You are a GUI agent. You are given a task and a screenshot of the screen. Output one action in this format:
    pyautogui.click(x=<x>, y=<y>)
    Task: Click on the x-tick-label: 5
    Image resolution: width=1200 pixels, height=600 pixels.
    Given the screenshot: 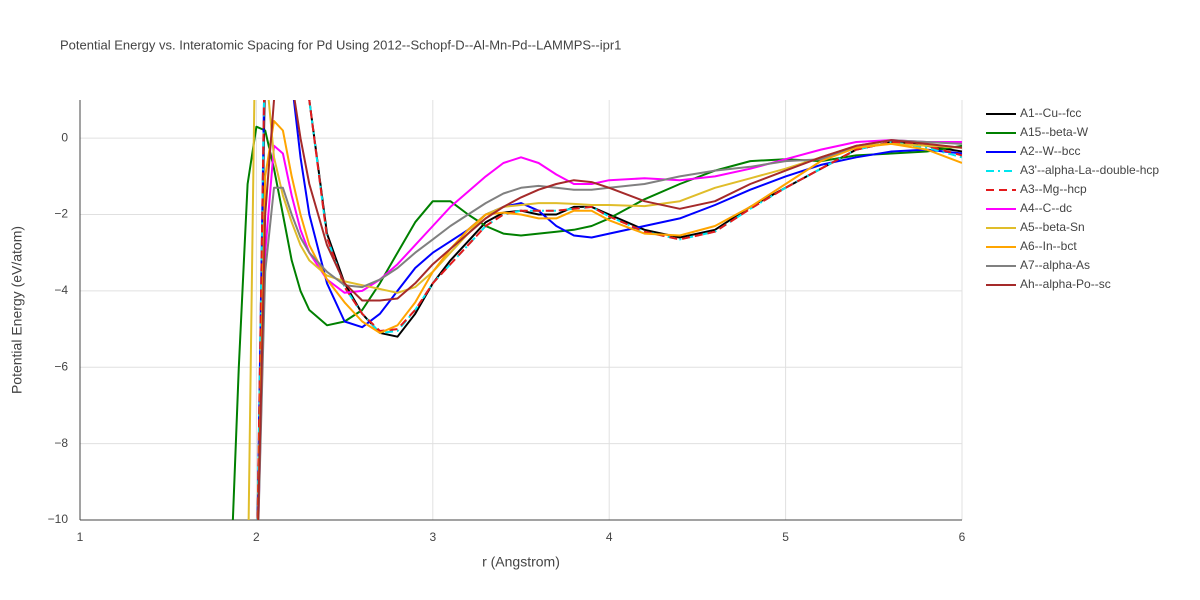 What is the action you would take?
    pyautogui.click(x=785, y=537)
    